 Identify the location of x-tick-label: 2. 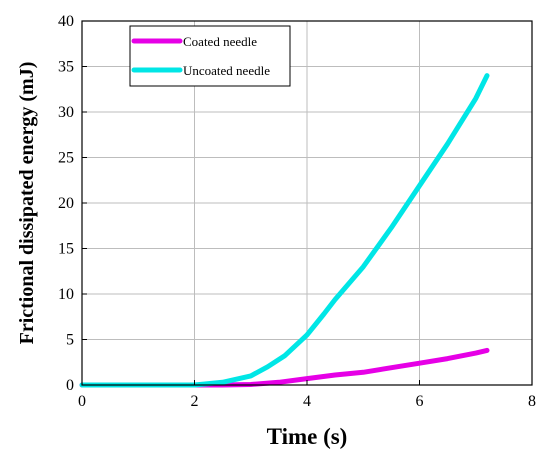
(195, 401).